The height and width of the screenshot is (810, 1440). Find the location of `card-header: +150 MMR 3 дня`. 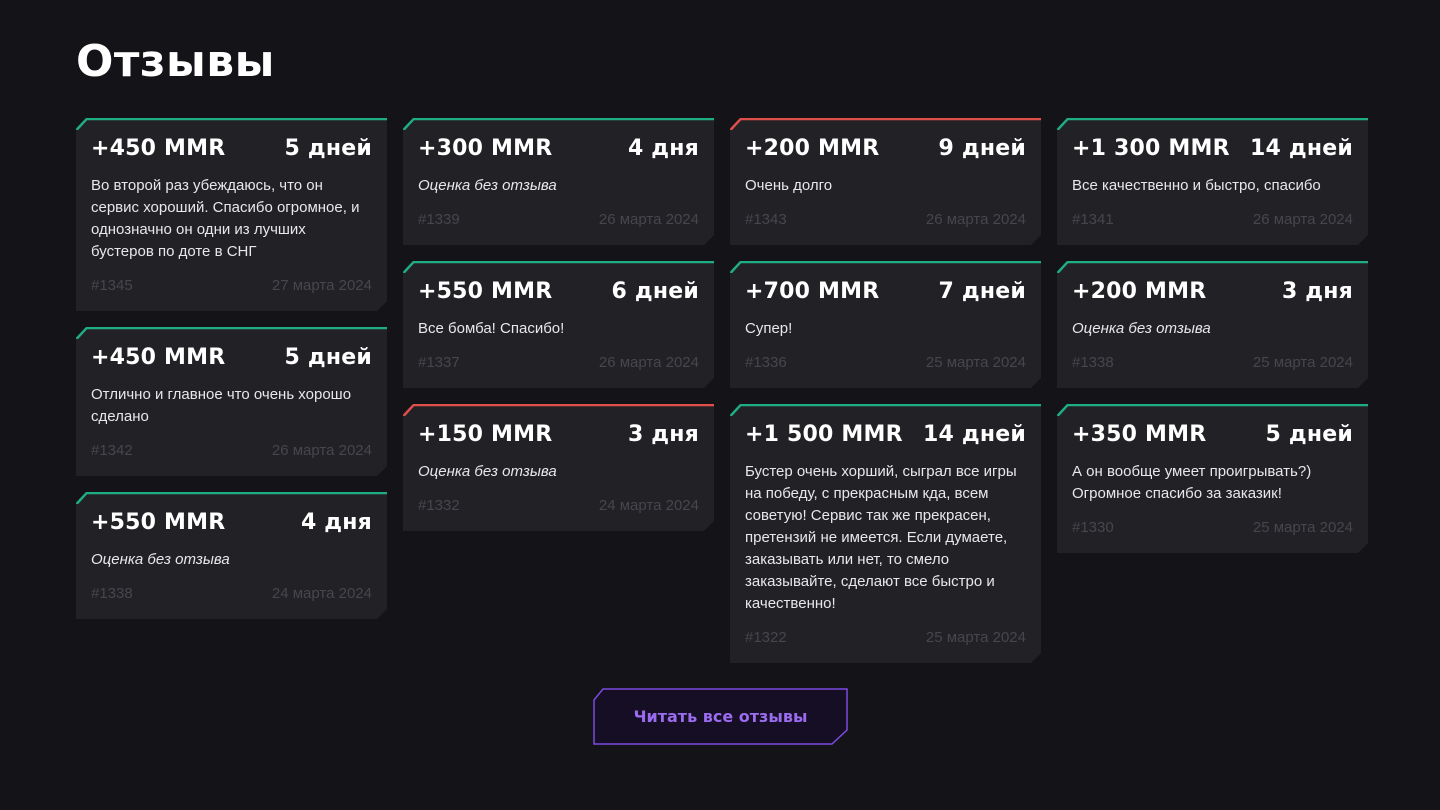

card-header: +150 MMR 3 дня is located at coordinates (558, 434).